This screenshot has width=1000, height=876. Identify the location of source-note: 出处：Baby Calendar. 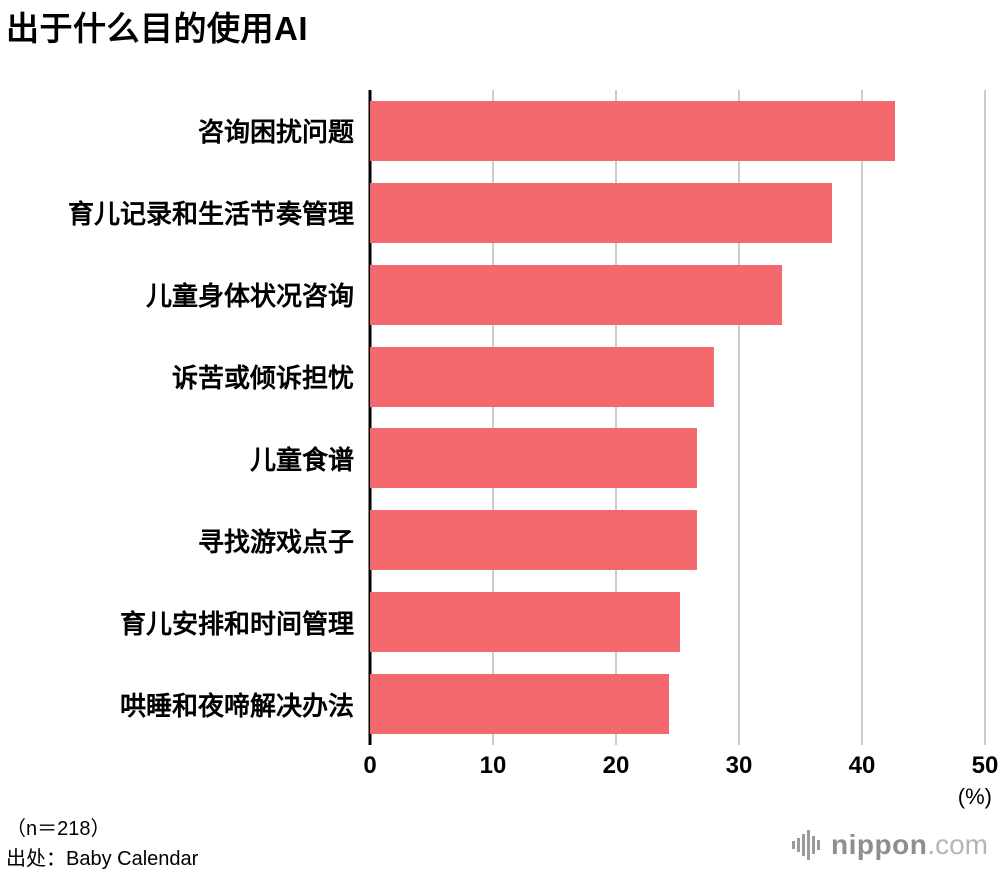
(102, 859).